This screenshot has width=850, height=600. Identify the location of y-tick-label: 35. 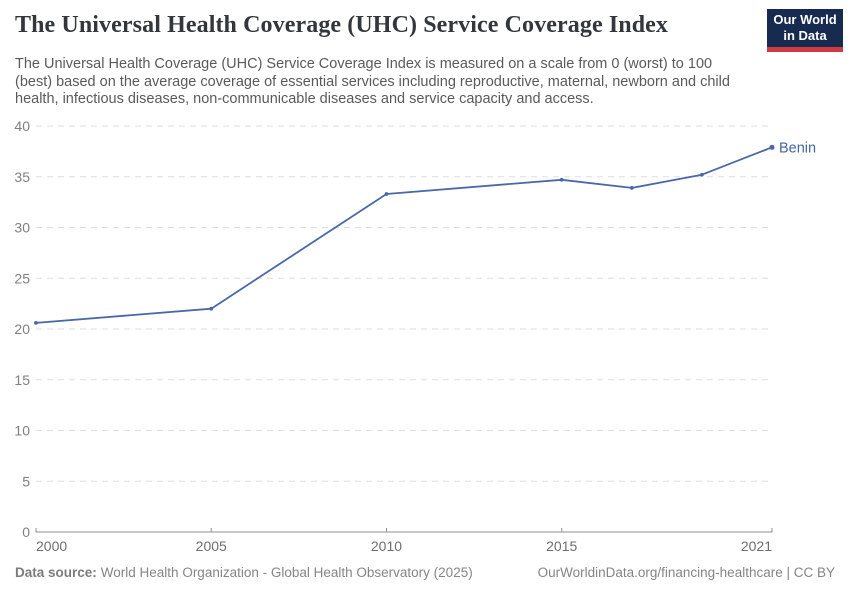
(22, 177).